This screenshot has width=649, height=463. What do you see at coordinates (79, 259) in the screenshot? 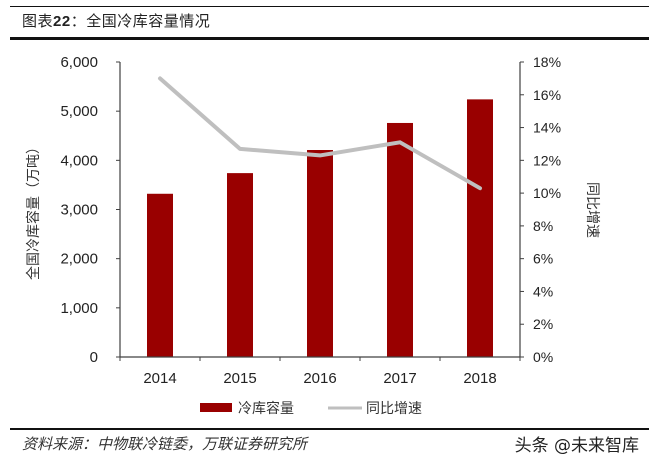
I see `left-tick-label: 2,000` at bounding box center [79, 259].